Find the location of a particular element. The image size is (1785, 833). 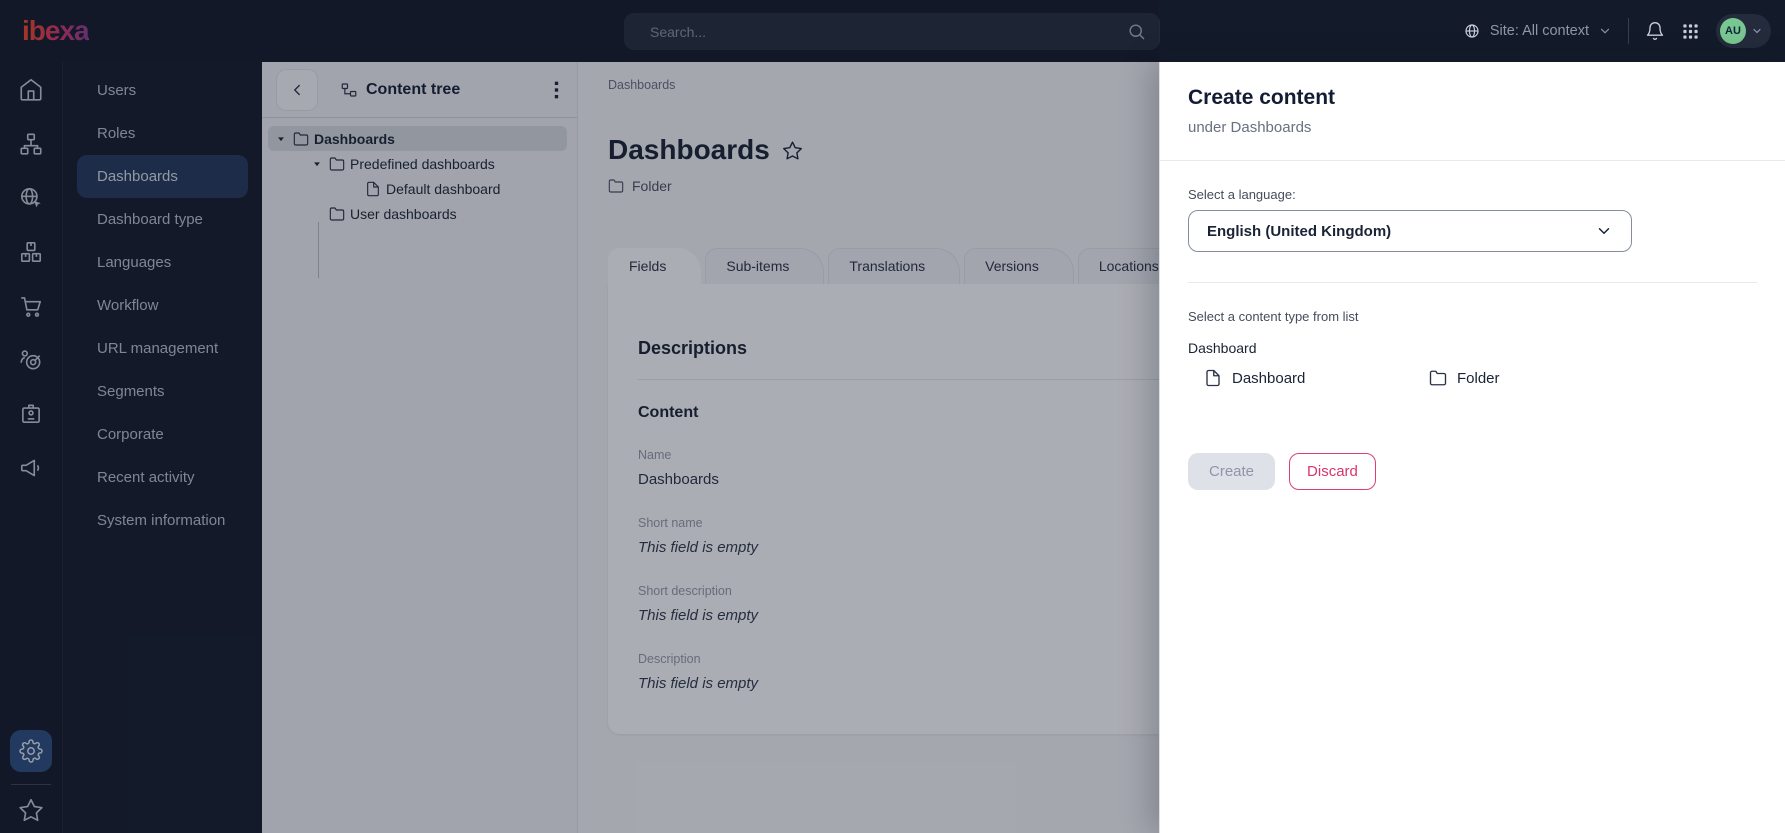

rail-divider is located at coordinates (31, 784).